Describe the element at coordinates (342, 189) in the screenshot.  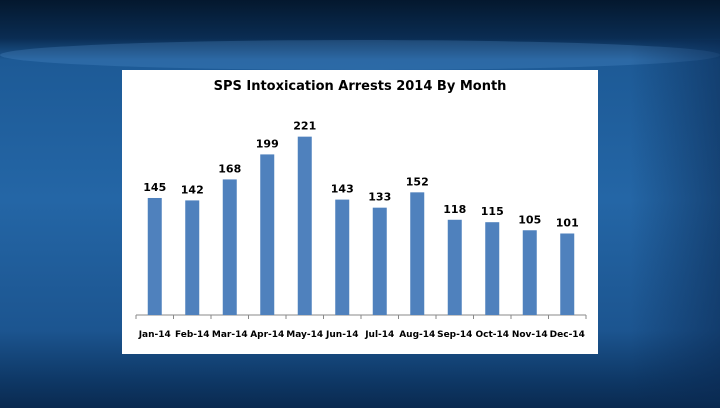
I see `data-label: 143` at that location.